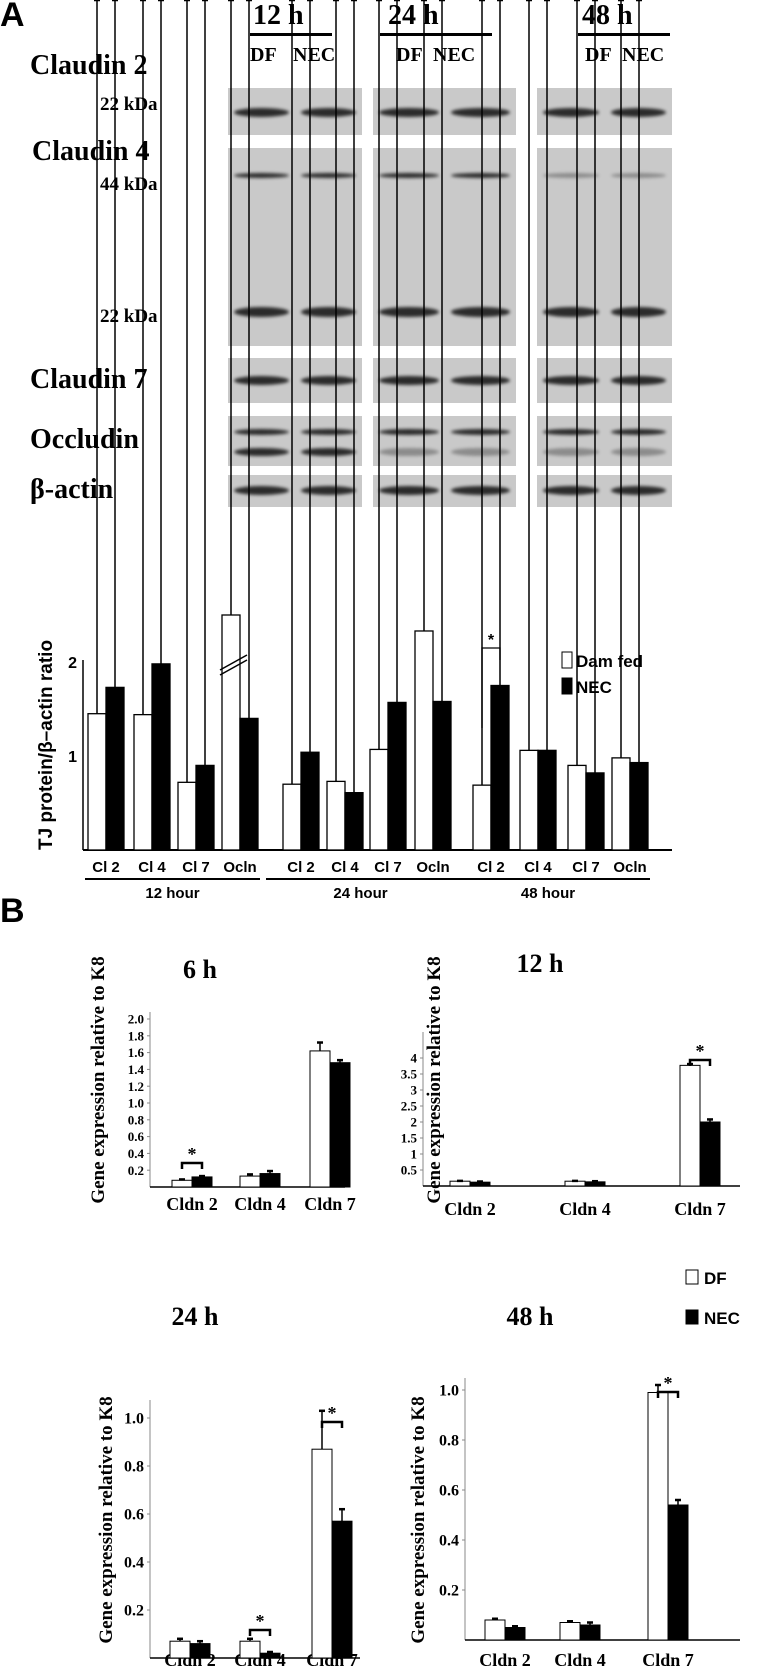 This screenshot has height=1669, width=784. I want to click on time-48h: 48 h, so click(607, 15).